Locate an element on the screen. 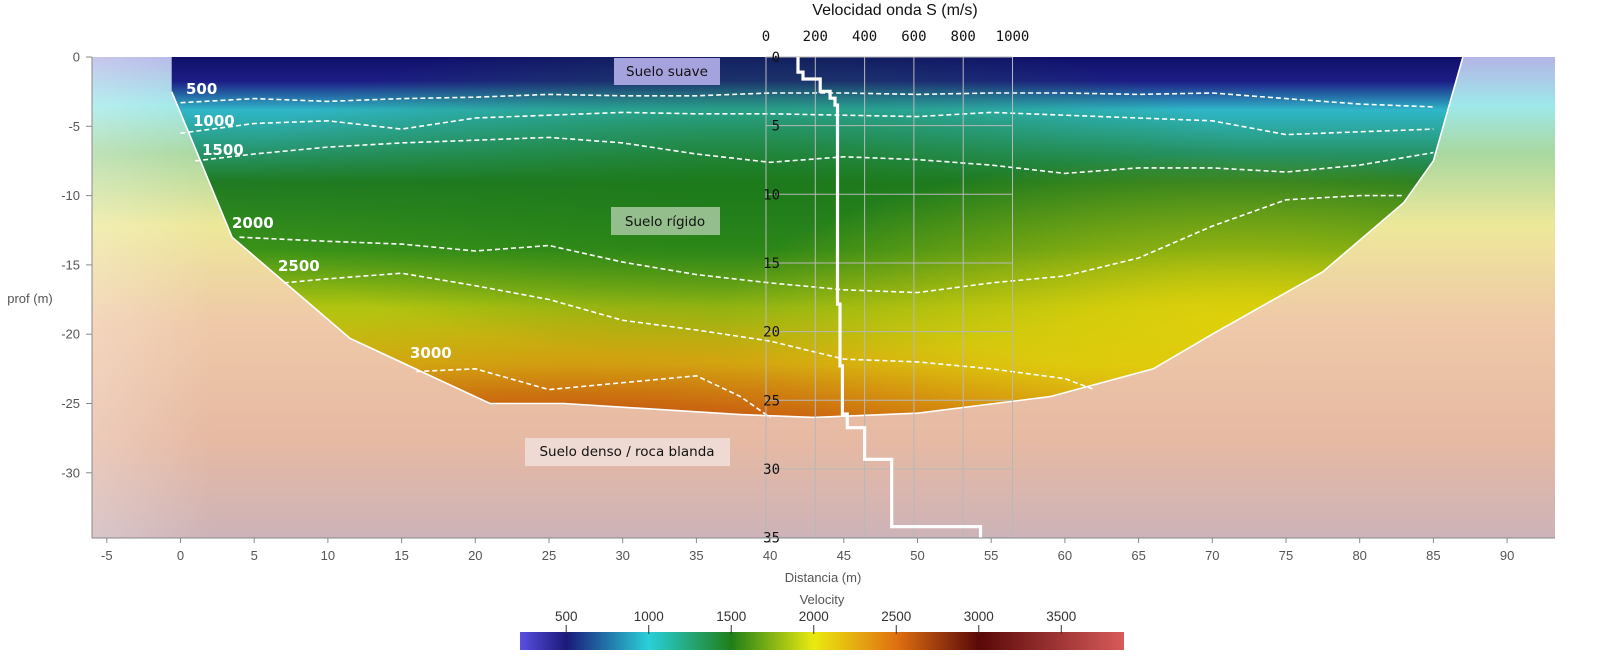 This screenshot has height=671, width=1600. y-tick-labels: 0 -5 -10 -15 -20 -25 -30 is located at coordinates (76, 265).